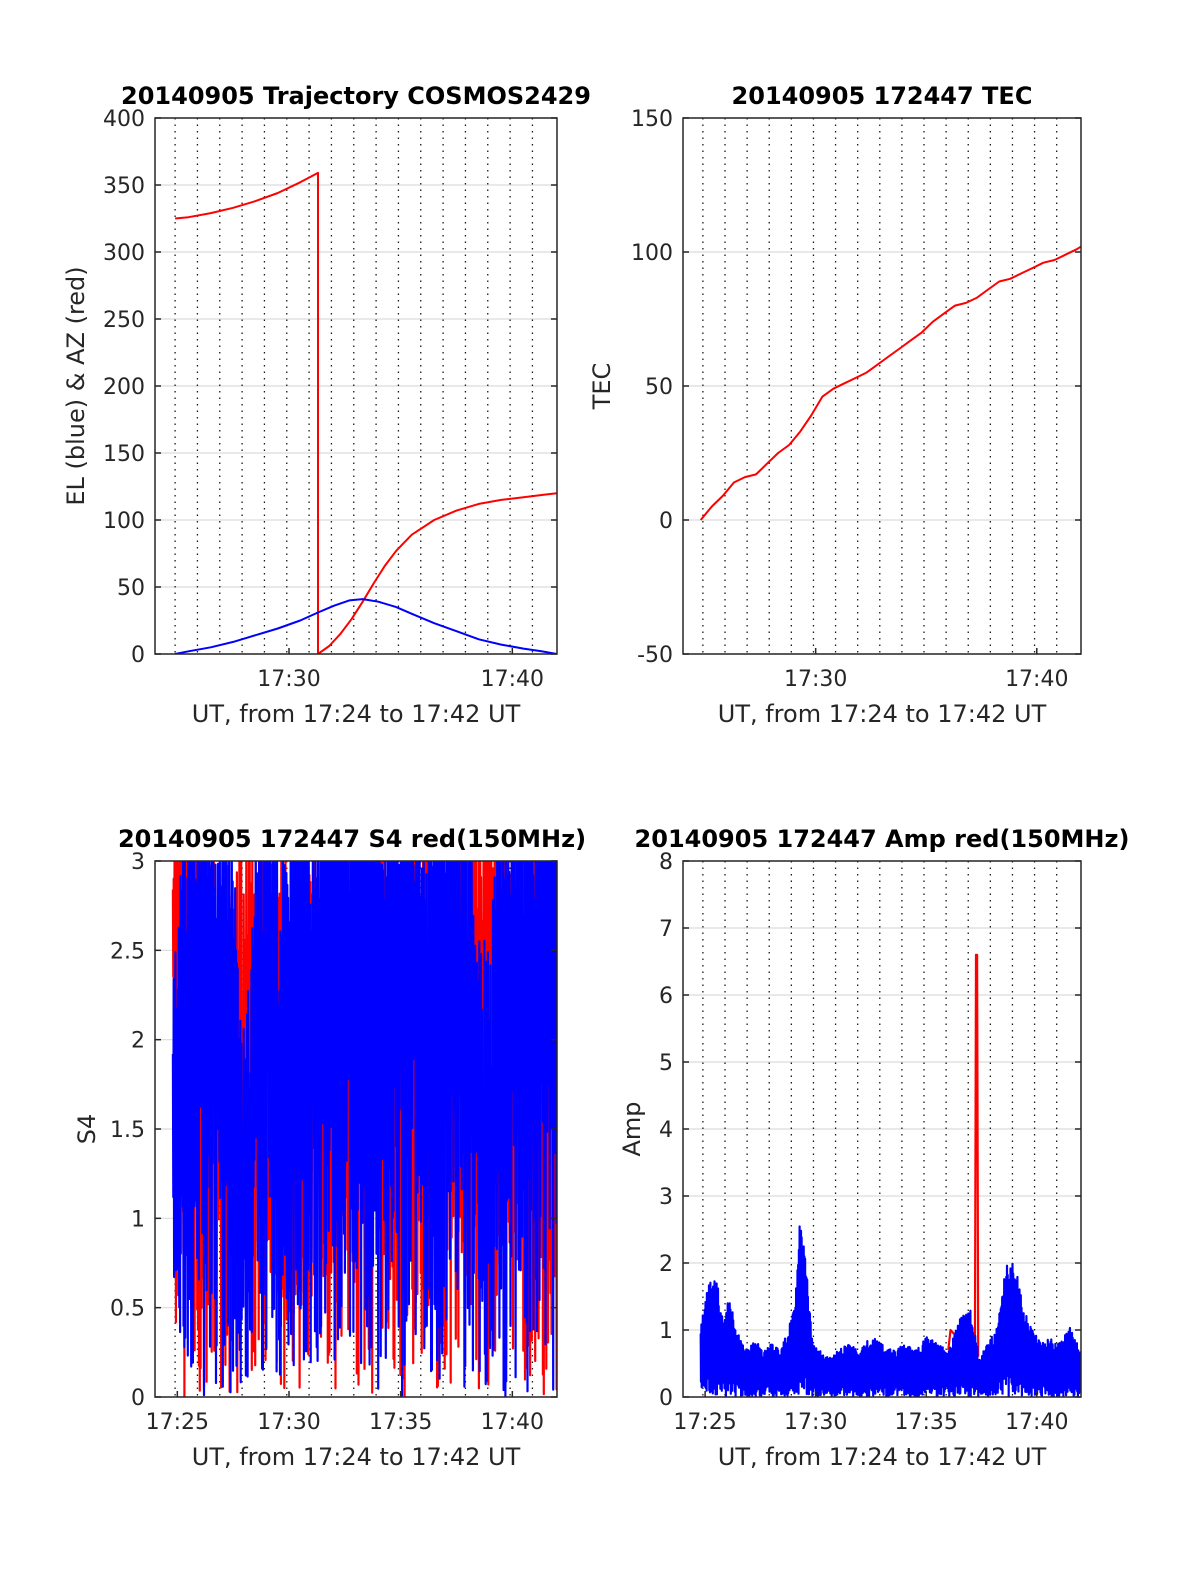  Describe the element at coordinates (366, 412) in the screenshot. I see `trajectory-series-az` at that location.